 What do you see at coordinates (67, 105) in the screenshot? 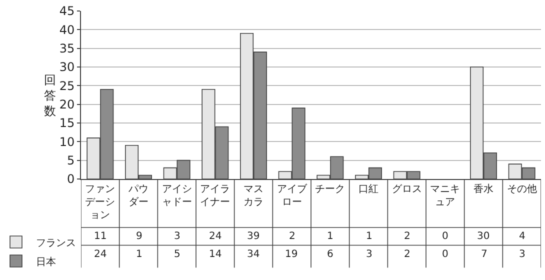
I see `y-tick-label: 20` at bounding box center [67, 105].